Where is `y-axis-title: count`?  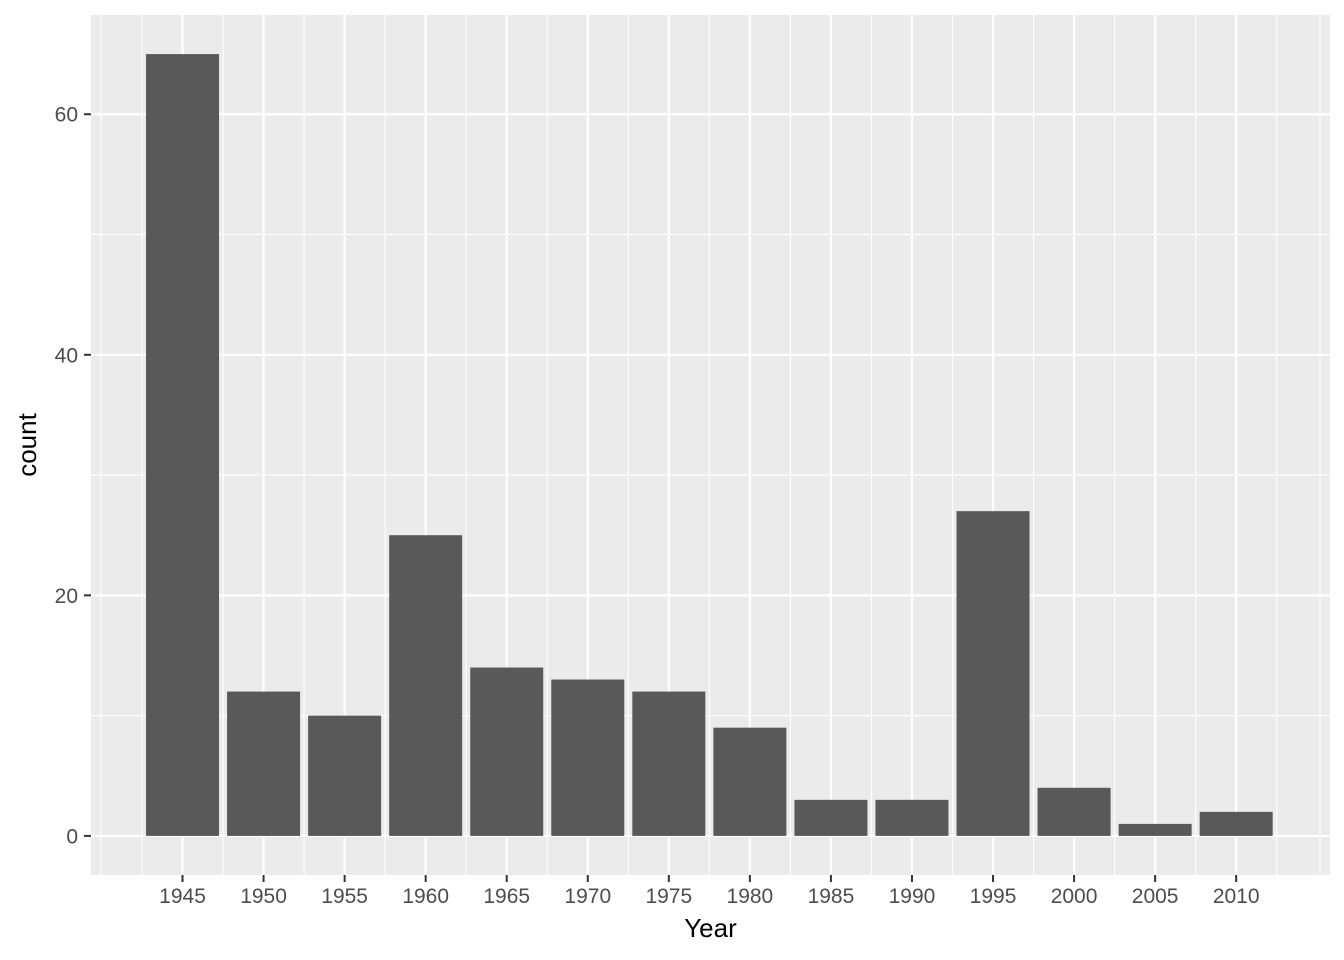 y-axis-title: count is located at coordinates (27, 444).